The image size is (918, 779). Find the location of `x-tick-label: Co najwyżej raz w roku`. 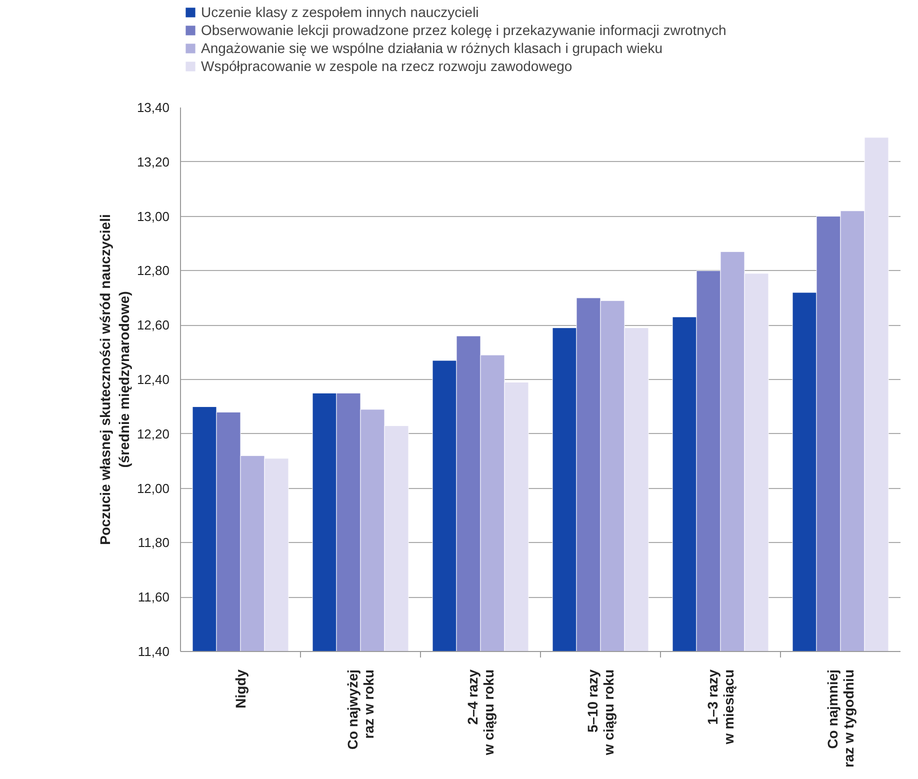

x-tick-label: Co najwyżej raz w roku is located at coordinates (360, 709).